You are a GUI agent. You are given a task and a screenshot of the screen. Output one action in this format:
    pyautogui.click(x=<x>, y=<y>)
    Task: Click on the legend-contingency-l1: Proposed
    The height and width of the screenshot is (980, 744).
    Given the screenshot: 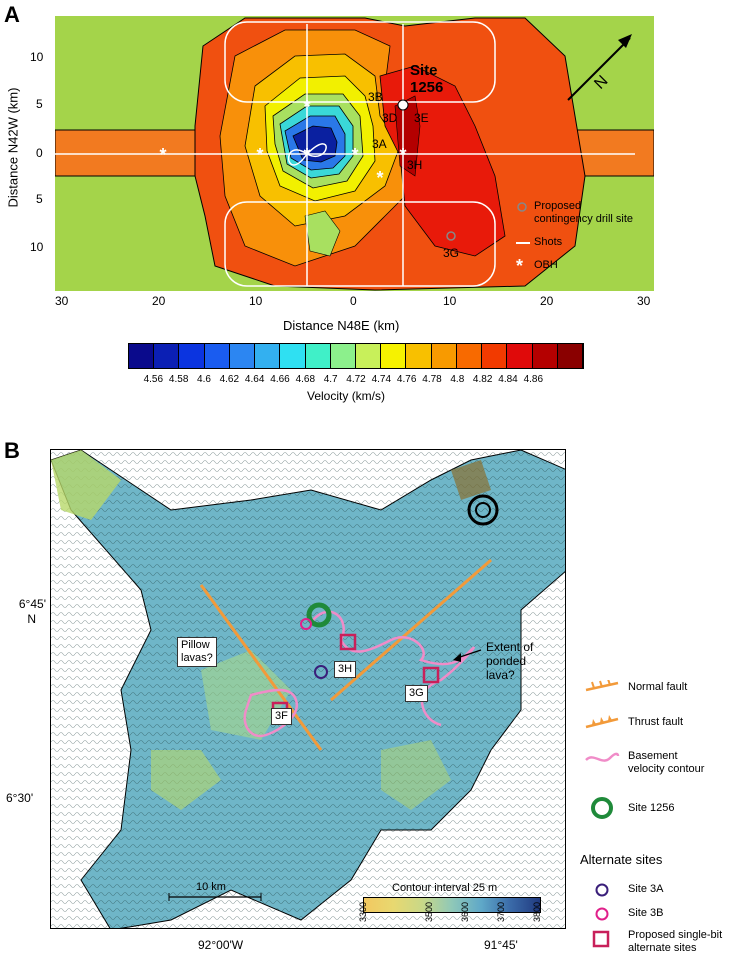 What is the action you would take?
    pyautogui.click(x=558, y=206)
    